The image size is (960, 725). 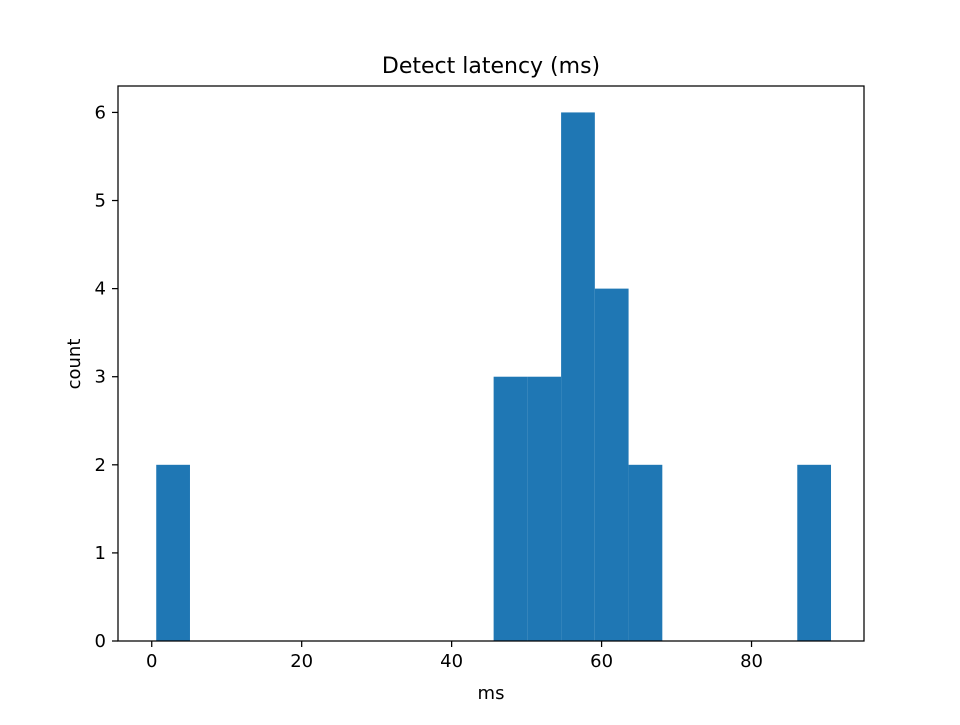 I want to click on y-tick-label: 6, so click(x=100, y=112).